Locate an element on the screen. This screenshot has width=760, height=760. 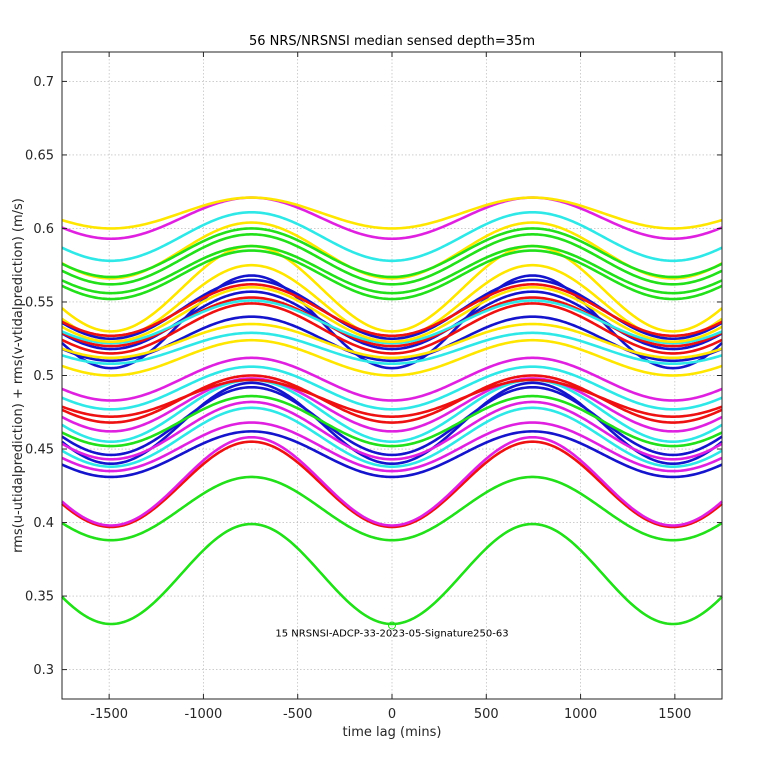
y-tick-label: 0.65 is located at coordinates (39, 155).